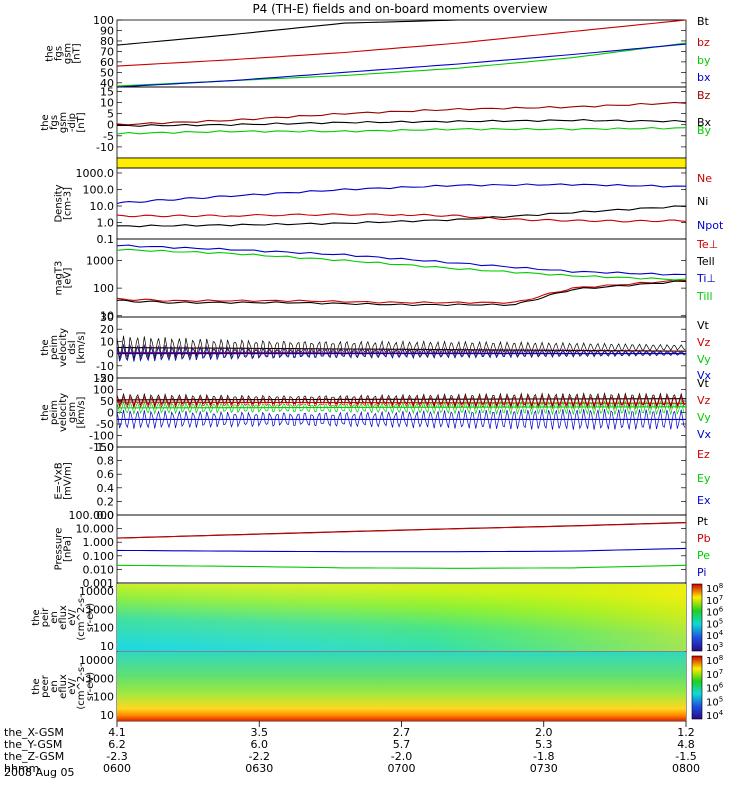  What do you see at coordinates (107, 30) in the screenshot?
I see `ytick-label: 90` at bounding box center [107, 30].